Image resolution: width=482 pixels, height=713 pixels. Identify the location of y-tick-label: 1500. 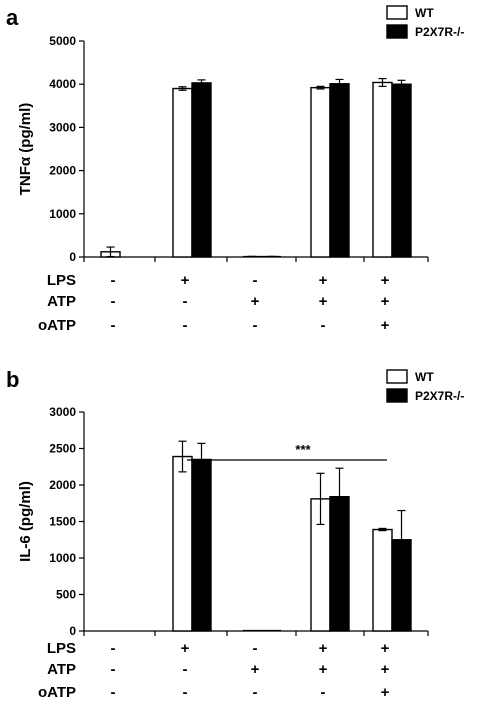
(62, 522).